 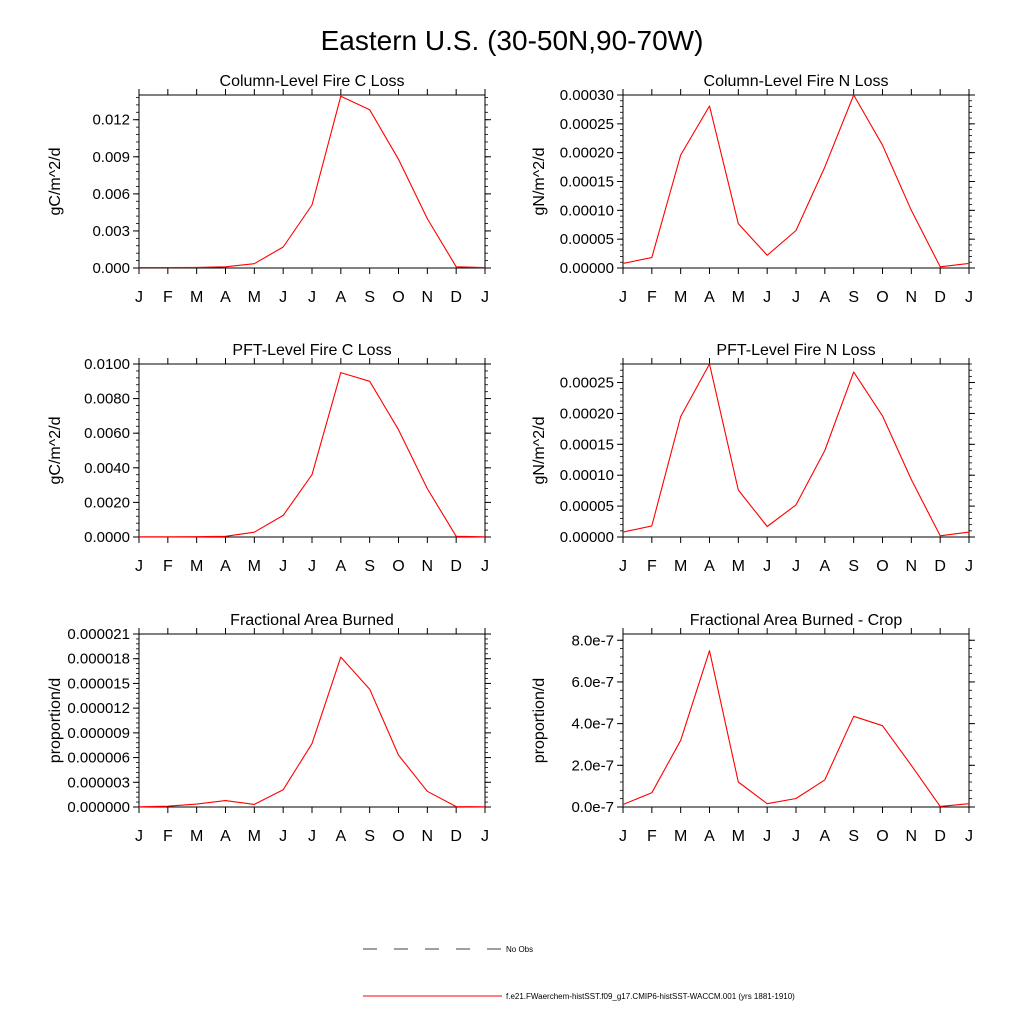 What do you see at coordinates (107, 537) in the screenshot?
I see `y-tick-label: 0.0000` at bounding box center [107, 537].